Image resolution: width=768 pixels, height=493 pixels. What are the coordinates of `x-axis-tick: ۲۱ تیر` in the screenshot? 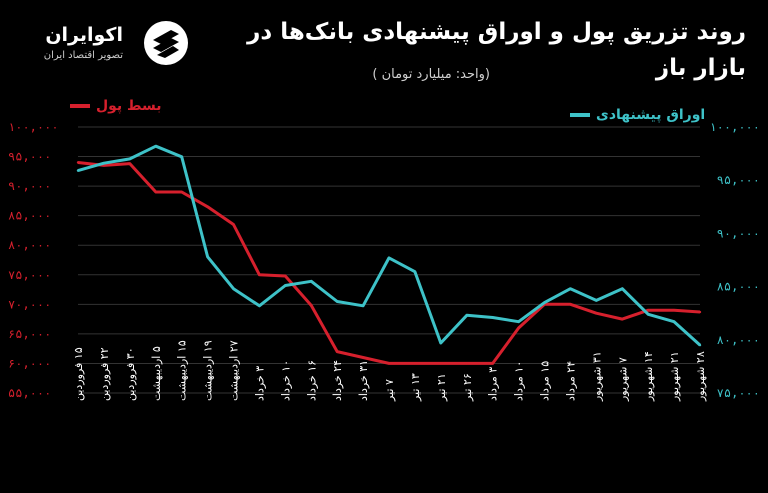 It's located at (441, 387).